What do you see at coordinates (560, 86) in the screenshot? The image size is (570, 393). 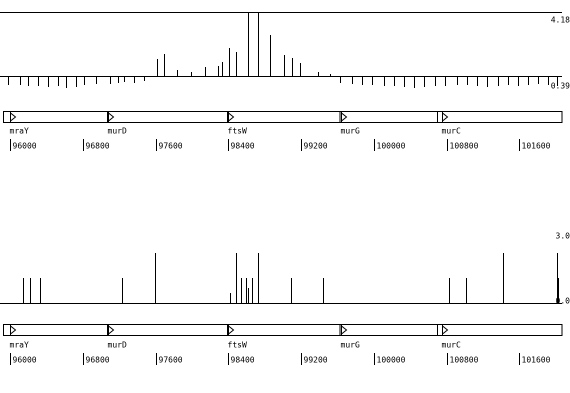 I see `y-tick-label: 0.39` at bounding box center [560, 86].